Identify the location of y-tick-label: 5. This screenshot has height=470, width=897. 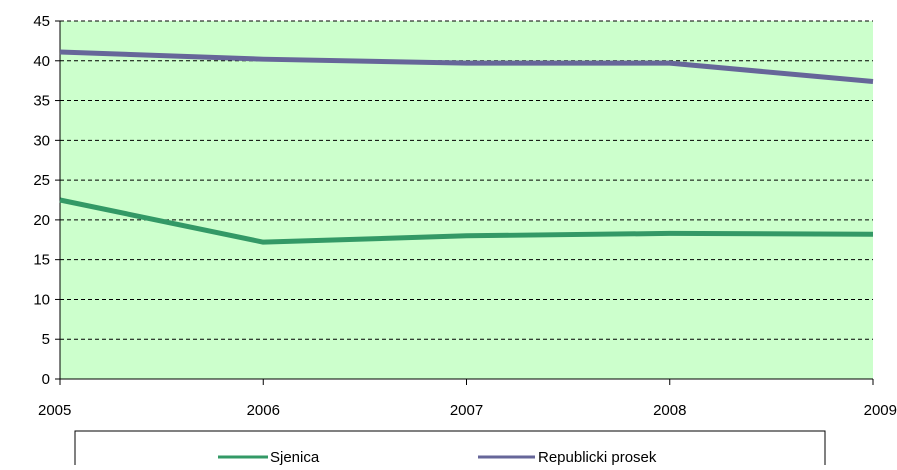
(46, 339).